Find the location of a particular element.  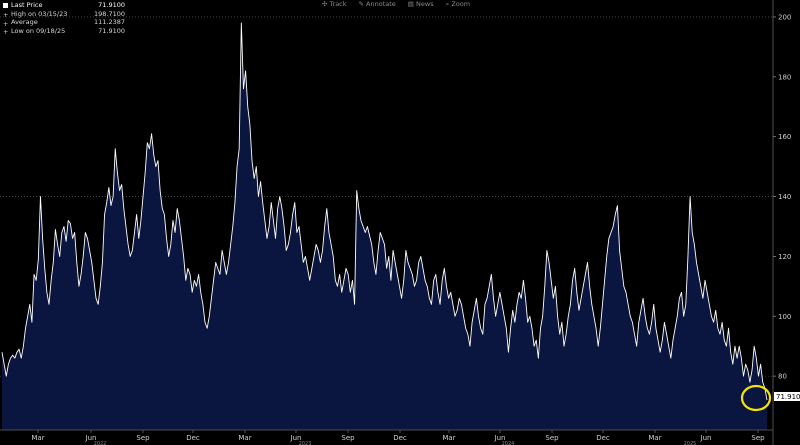

legend-value-low: 71.9100 is located at coordinates (111, 30).